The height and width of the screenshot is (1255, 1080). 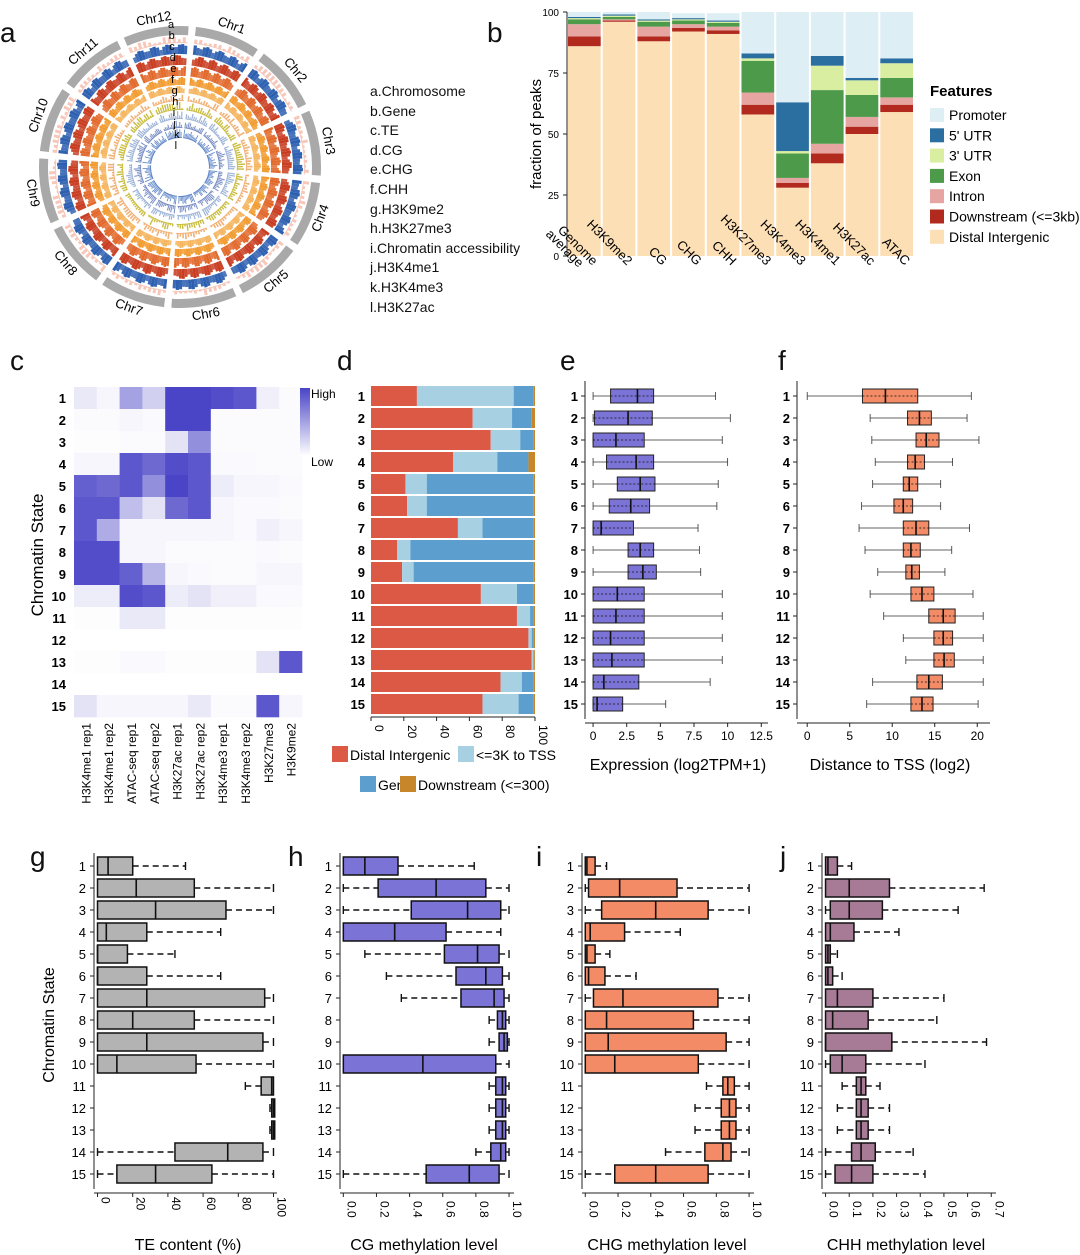 I want to click on legend-label: 3' UTR, so click(x=970, y=156).